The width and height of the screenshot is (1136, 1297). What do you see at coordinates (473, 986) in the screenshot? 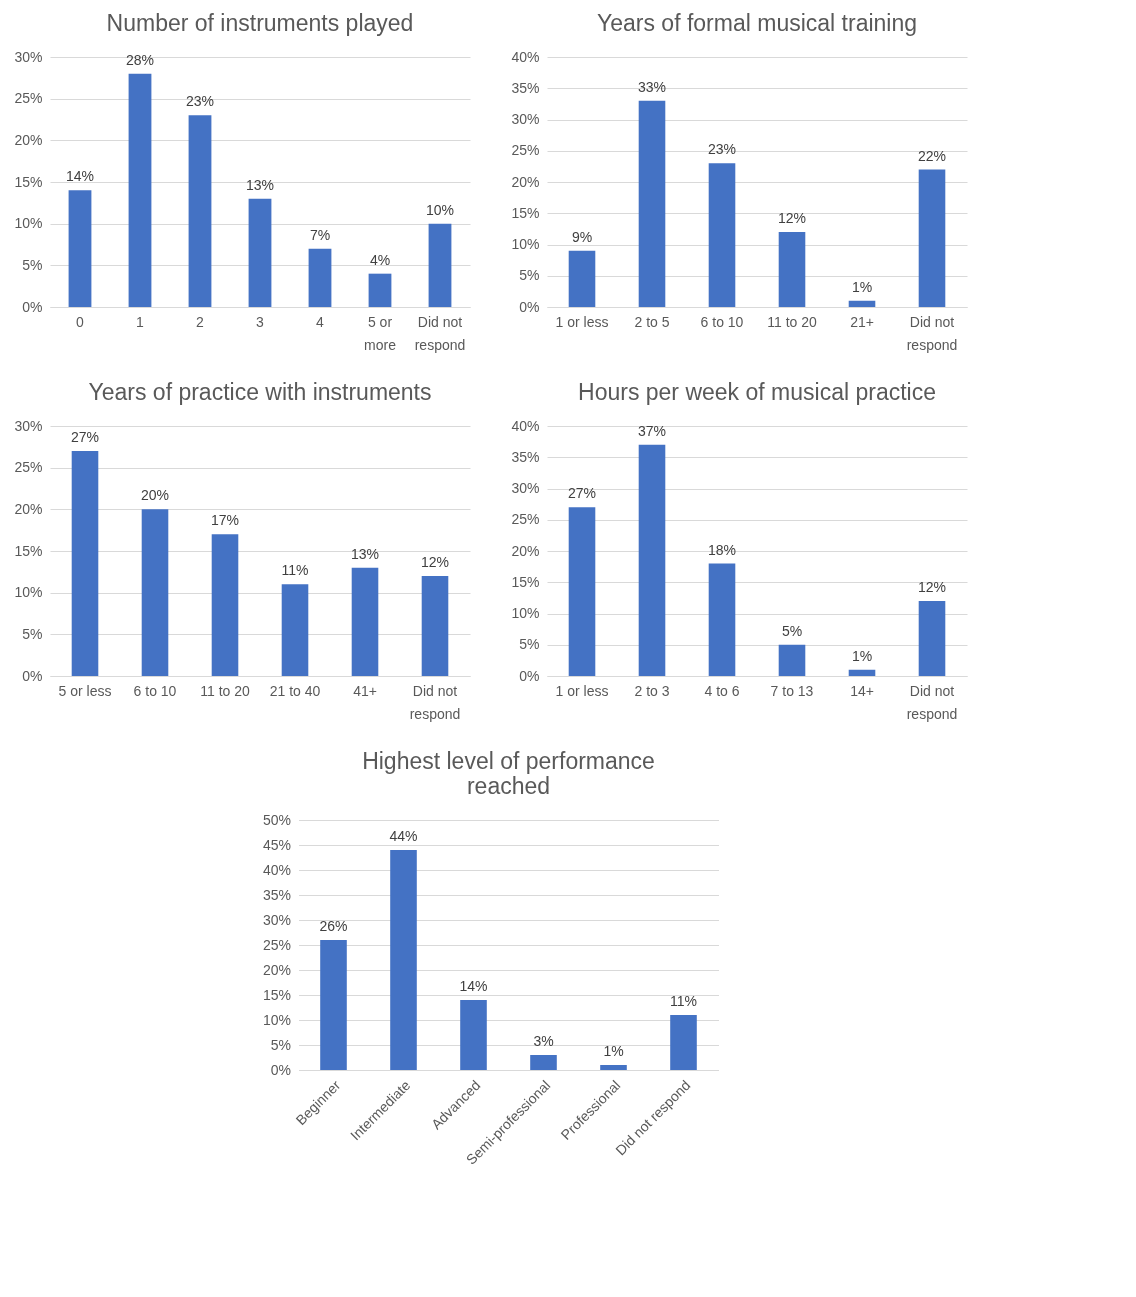
I see `data-label: 14%` at bounding box center [473, 986].